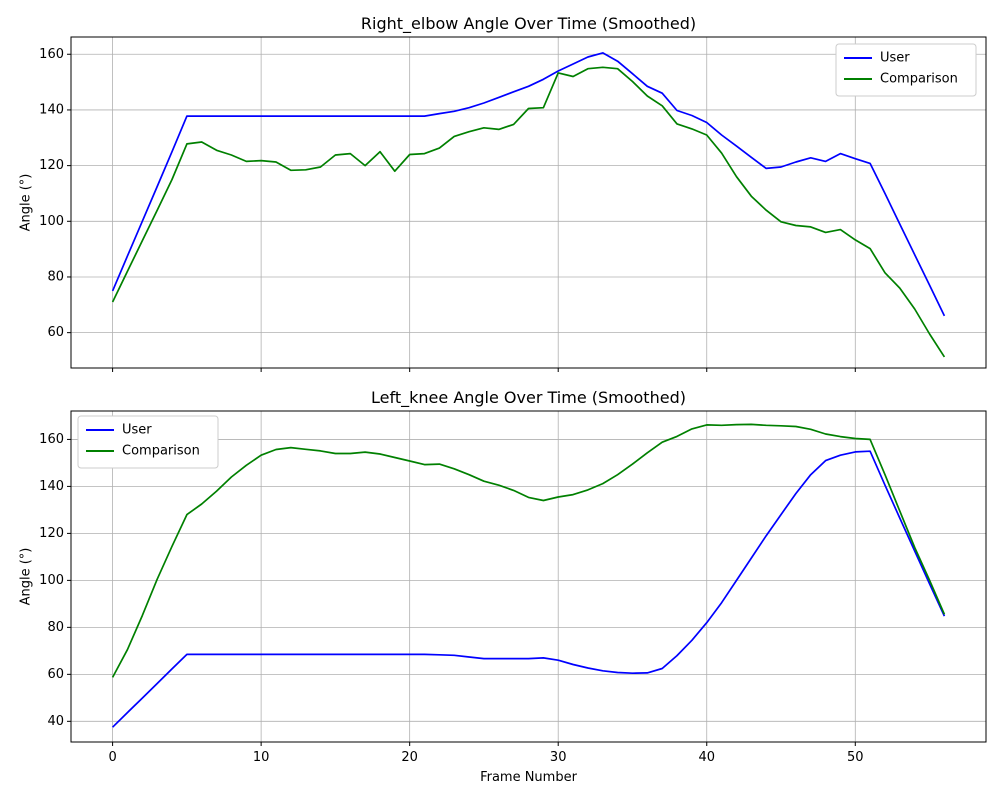  What do you see at coordinates (855, 757) in the screenshot?
I see `x-tick-label: 50` at bounding box center [855, 757].